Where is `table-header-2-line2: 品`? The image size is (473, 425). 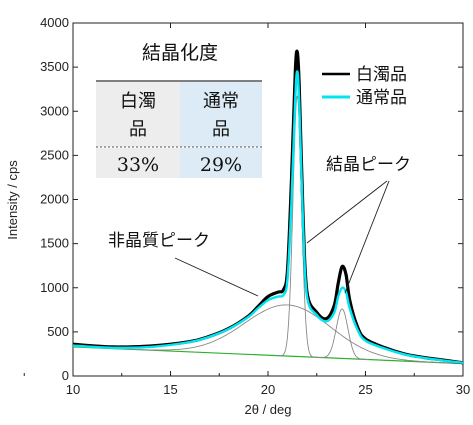 table-header-2-line2: 品 is located at coordinates (221, 129).